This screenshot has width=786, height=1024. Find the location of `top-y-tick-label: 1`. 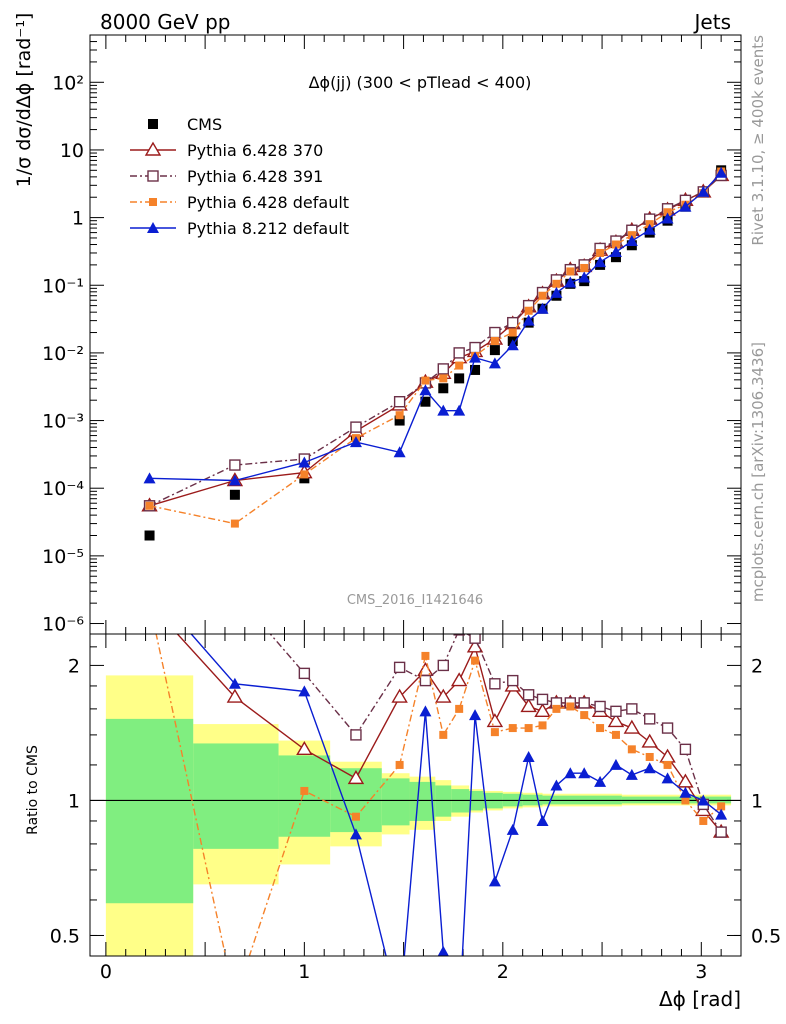

top-y-tick-label: 1 is located at coordinates (78, 219).